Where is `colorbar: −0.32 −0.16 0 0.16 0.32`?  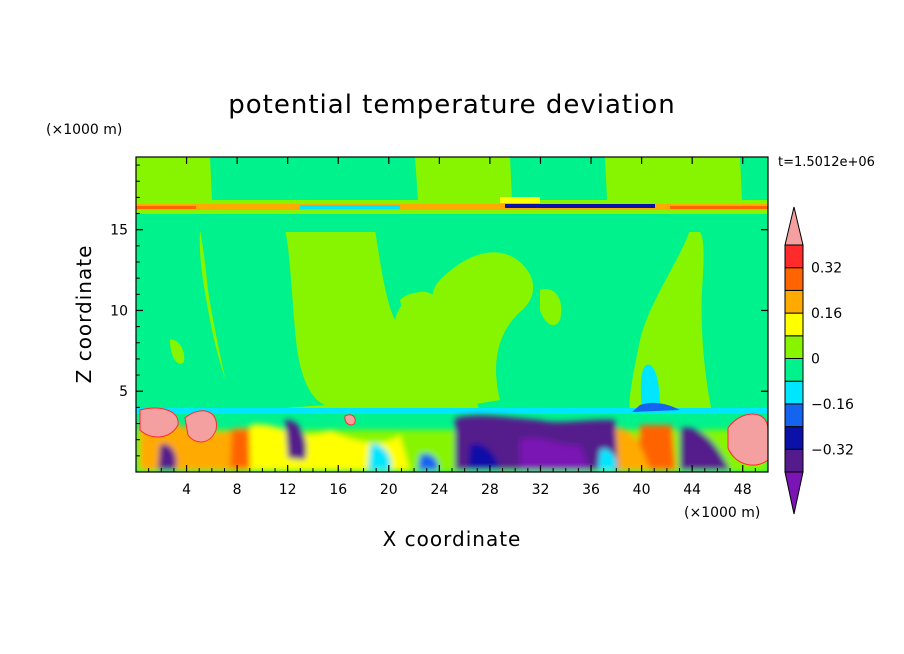 colorbar: −0.32 −0.16 0 0.16 0.32 is located at coordinates (819, 360).